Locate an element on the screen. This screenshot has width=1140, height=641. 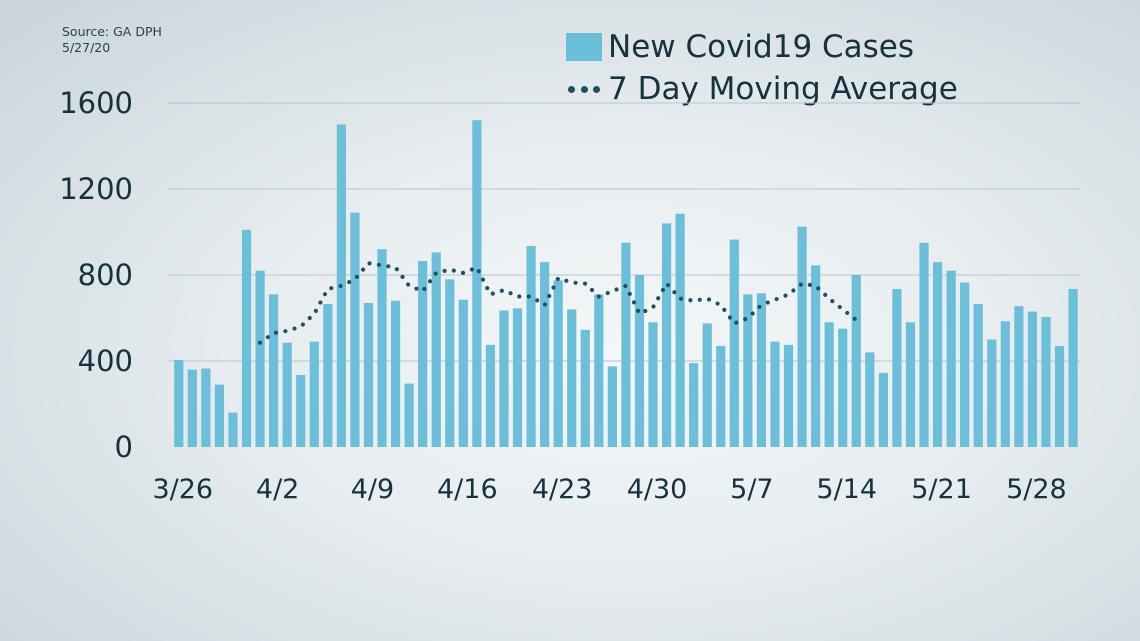
x-tick-label: 5/7 is located at coordinates (751, 489).